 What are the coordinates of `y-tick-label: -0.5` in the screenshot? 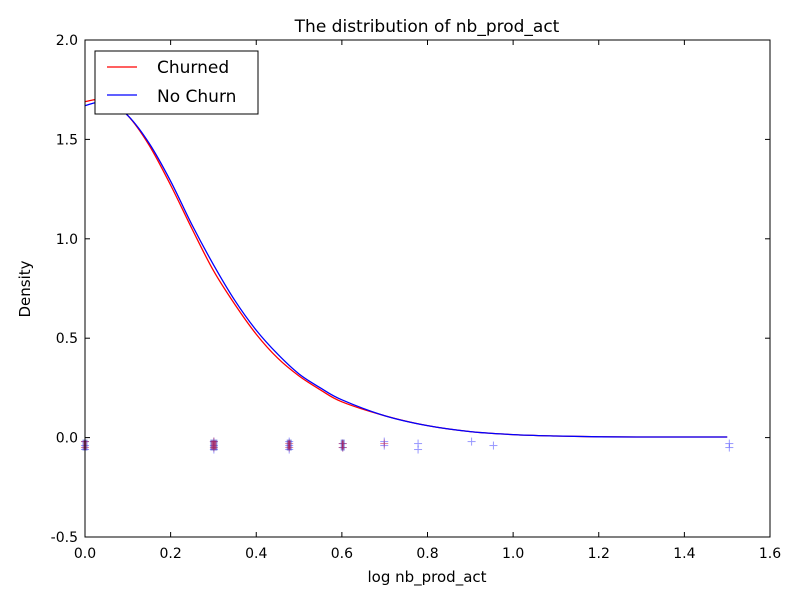 It's located at (64, 538).